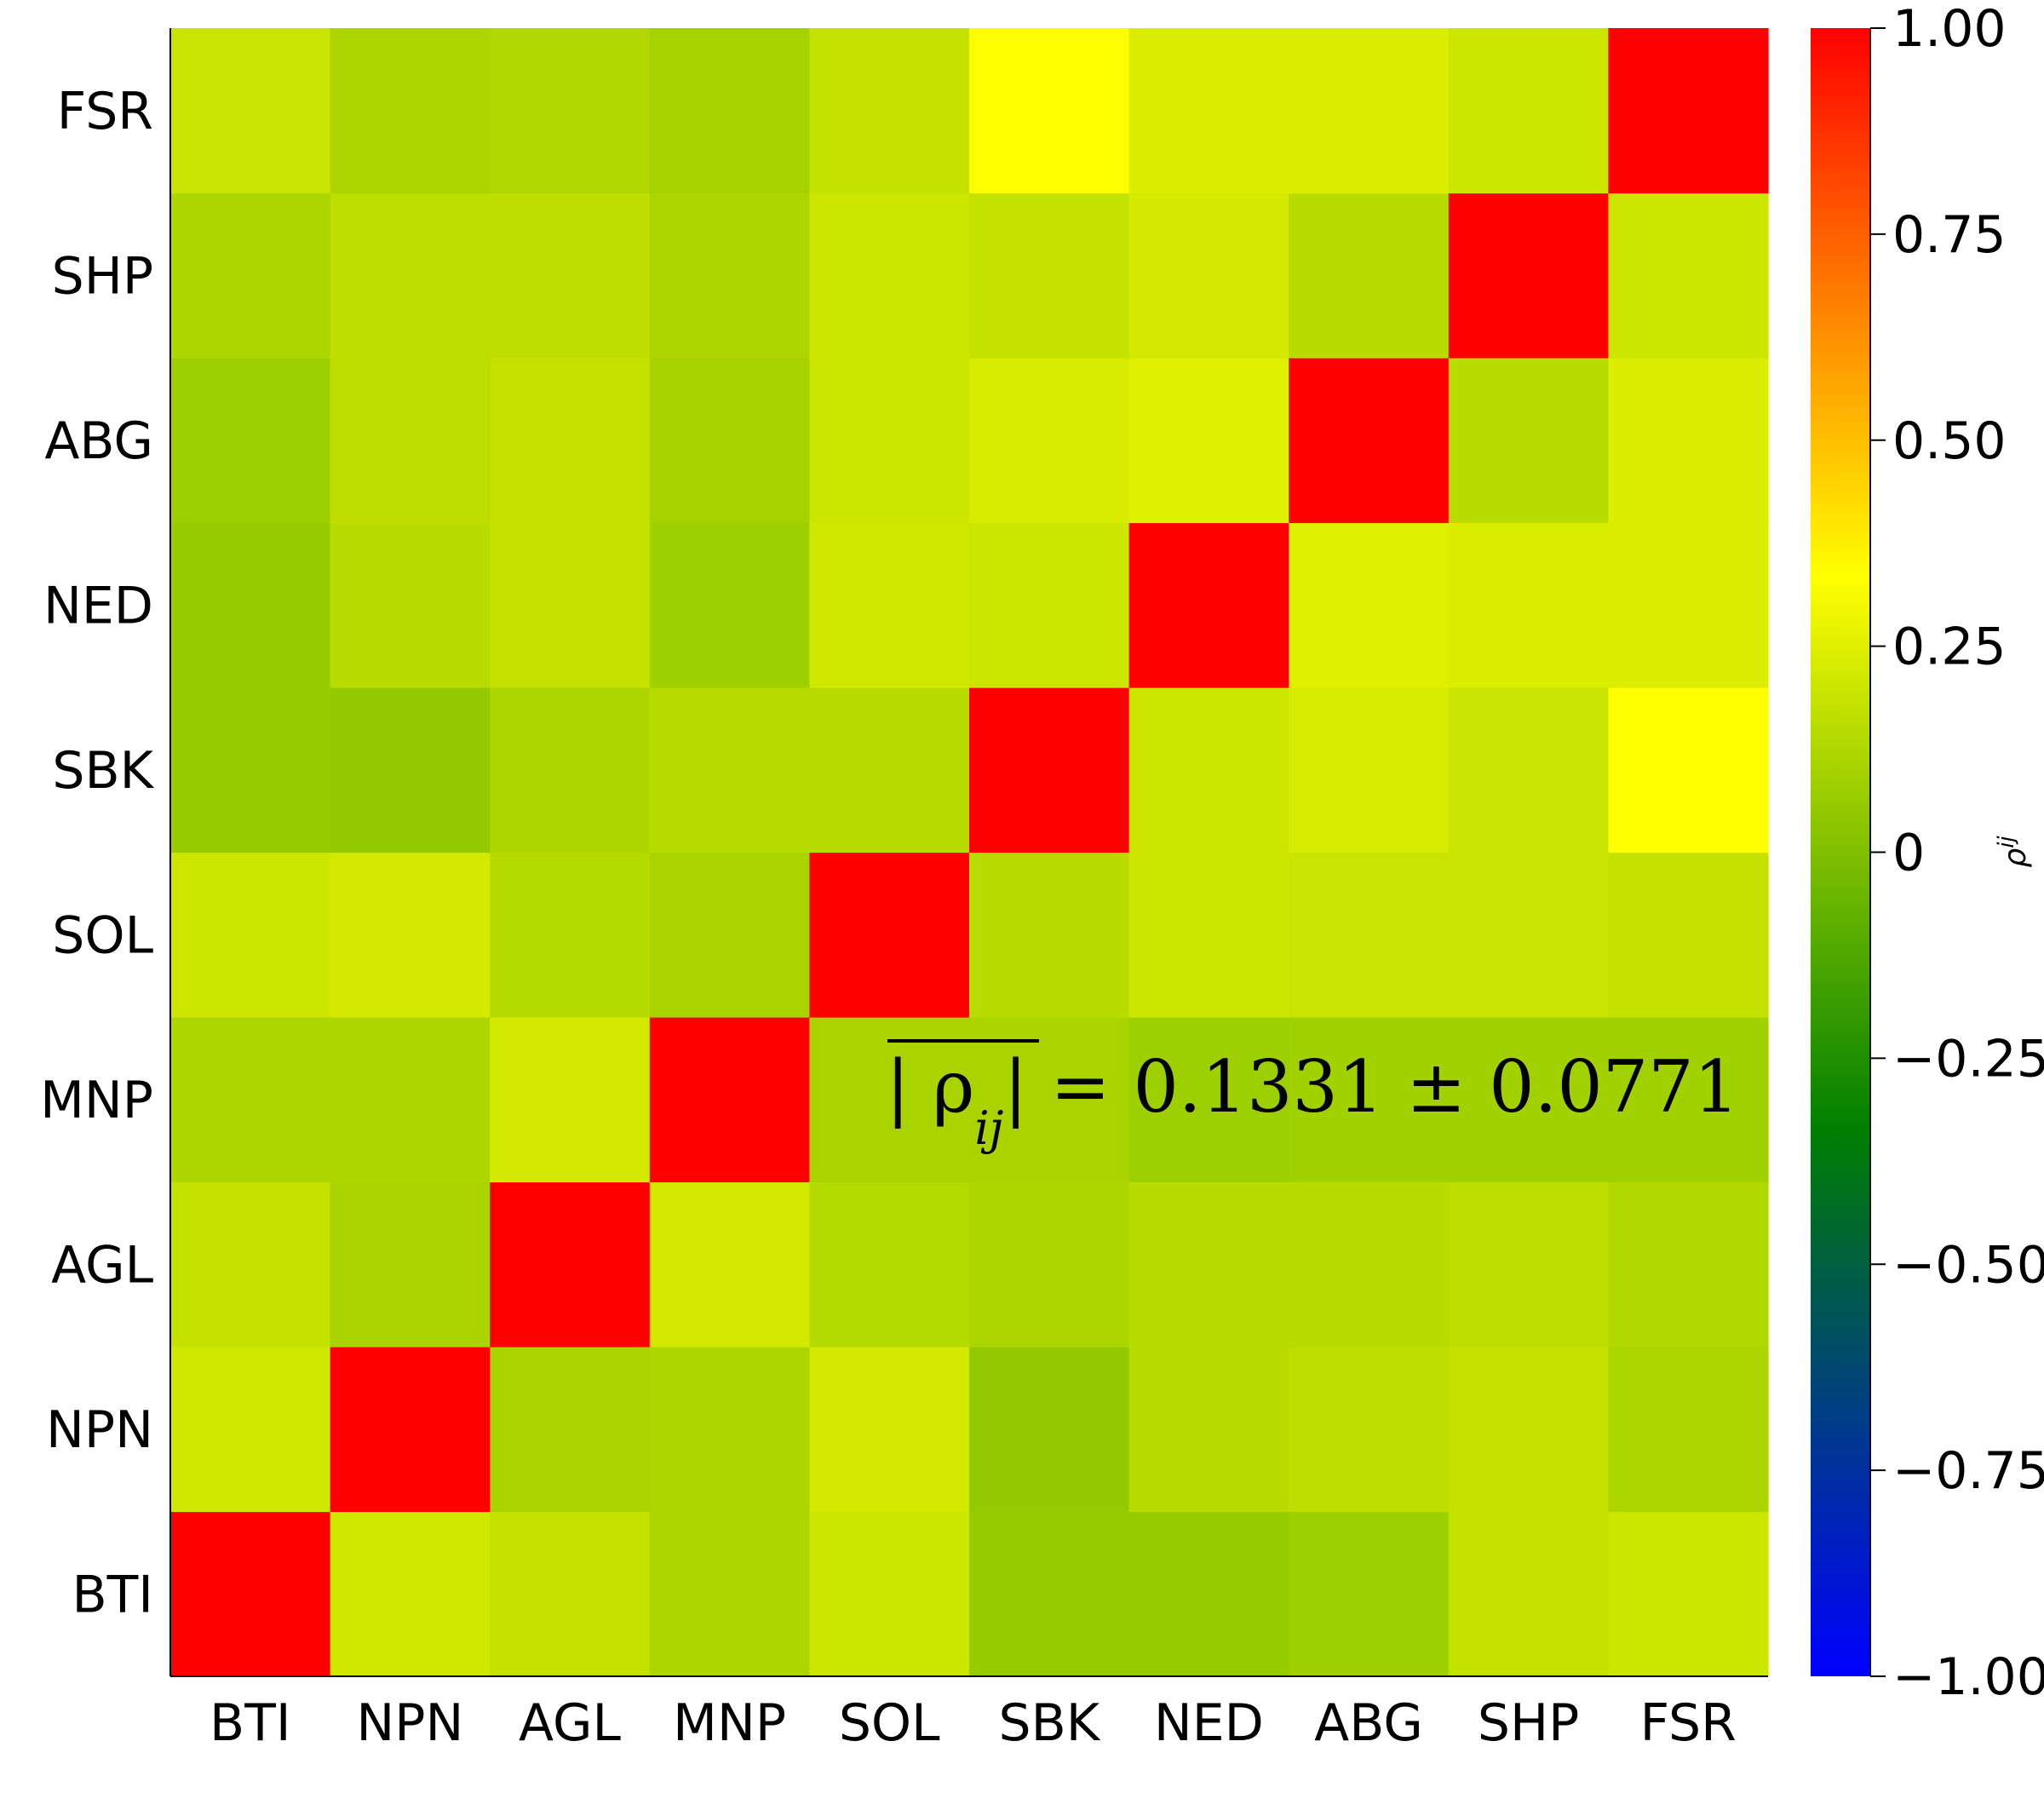 The image size is (2044, 1793). Describe the element at coordinates (97, 854) in the screenshot. I see `y-axis-tick-labels: BTI NPN AGL MNP SOL SBK NED ABG SHP FSR` at that location.